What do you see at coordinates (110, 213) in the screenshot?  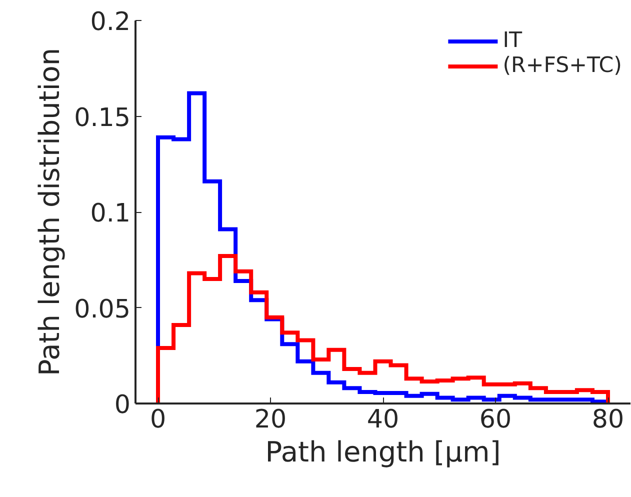 I see `y-tick-label: 0.1` at bounding box center [110, 213].